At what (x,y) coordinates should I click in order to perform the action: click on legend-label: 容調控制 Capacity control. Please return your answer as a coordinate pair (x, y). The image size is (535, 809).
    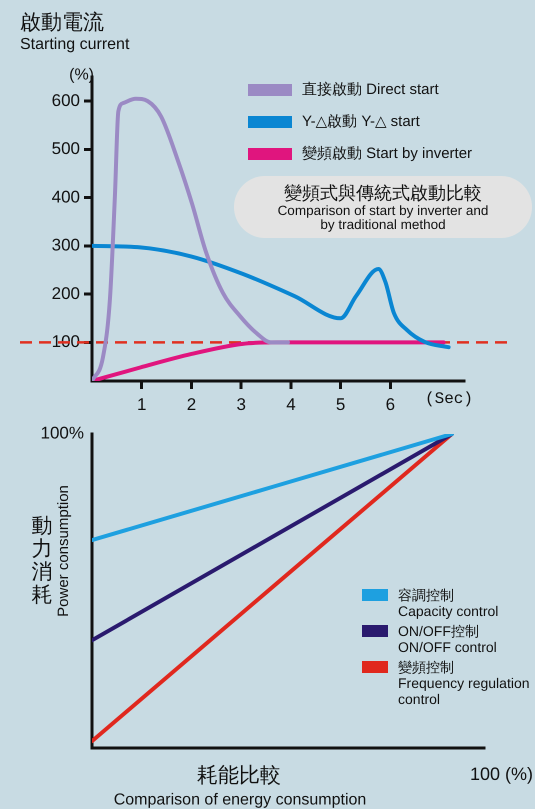
    Looking at the image, I should click on (449, 603).